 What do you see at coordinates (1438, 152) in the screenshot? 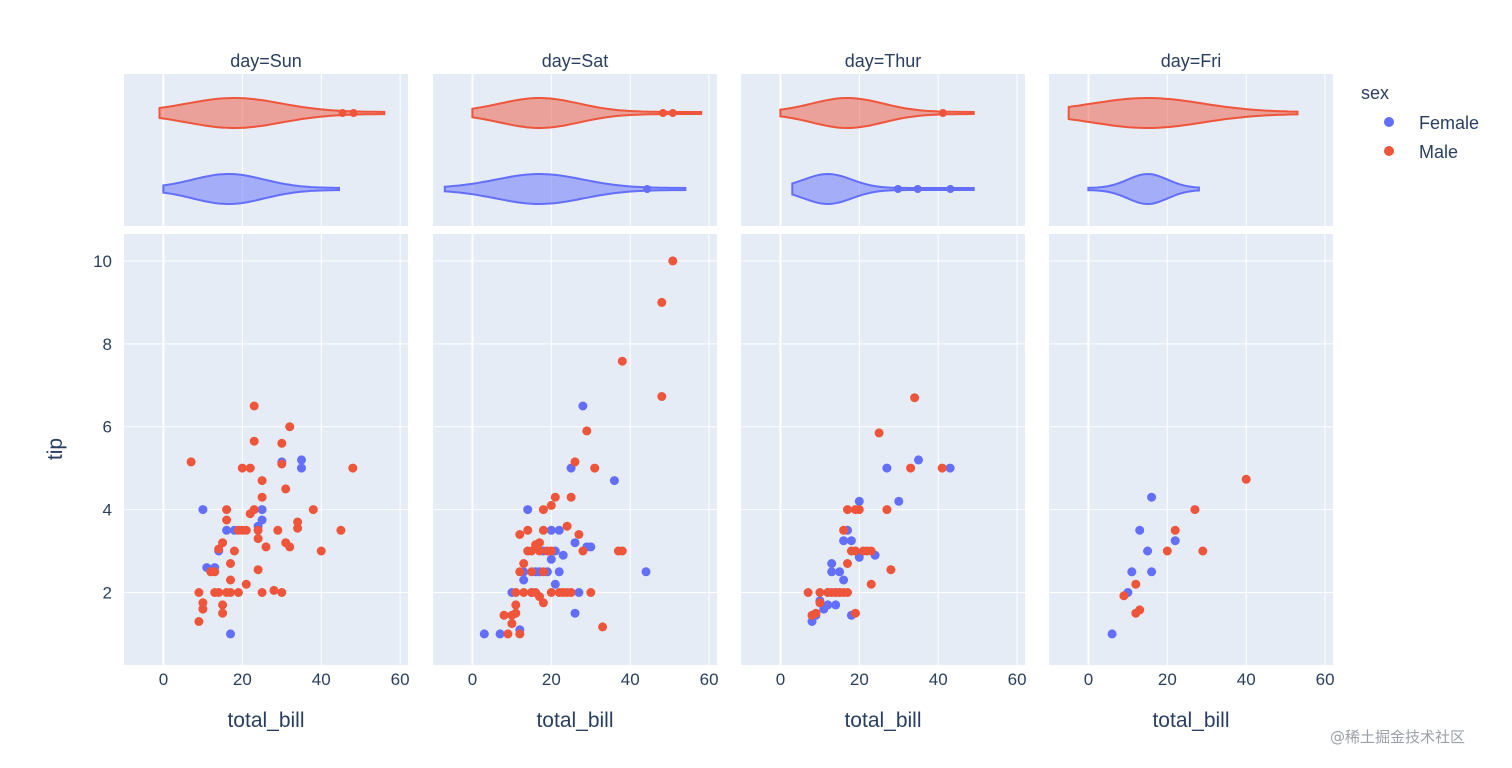
I see `legend-label-male: Male` at bounding box center [1438, 152].